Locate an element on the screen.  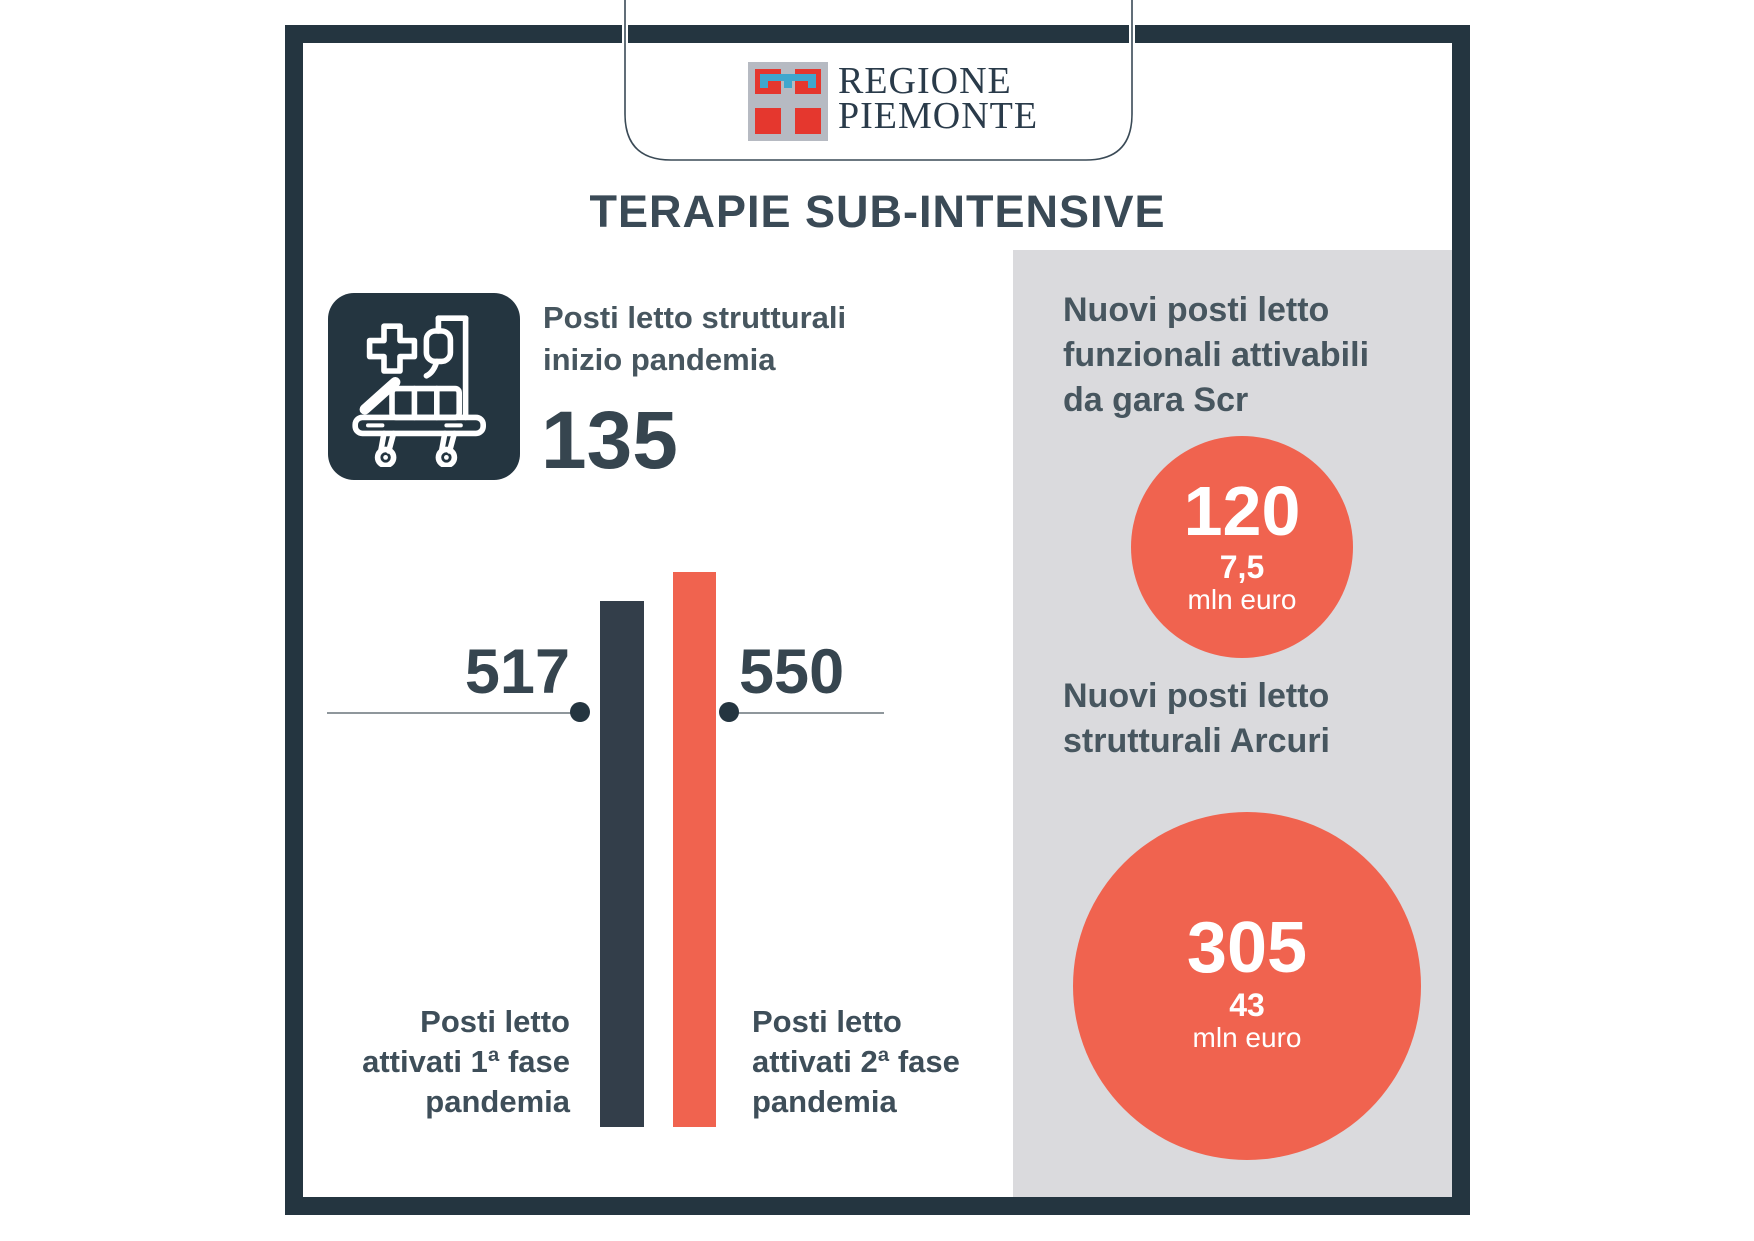
scr-beds-label-line2: funzionali attivabili is located at coordinates (1216, 355).